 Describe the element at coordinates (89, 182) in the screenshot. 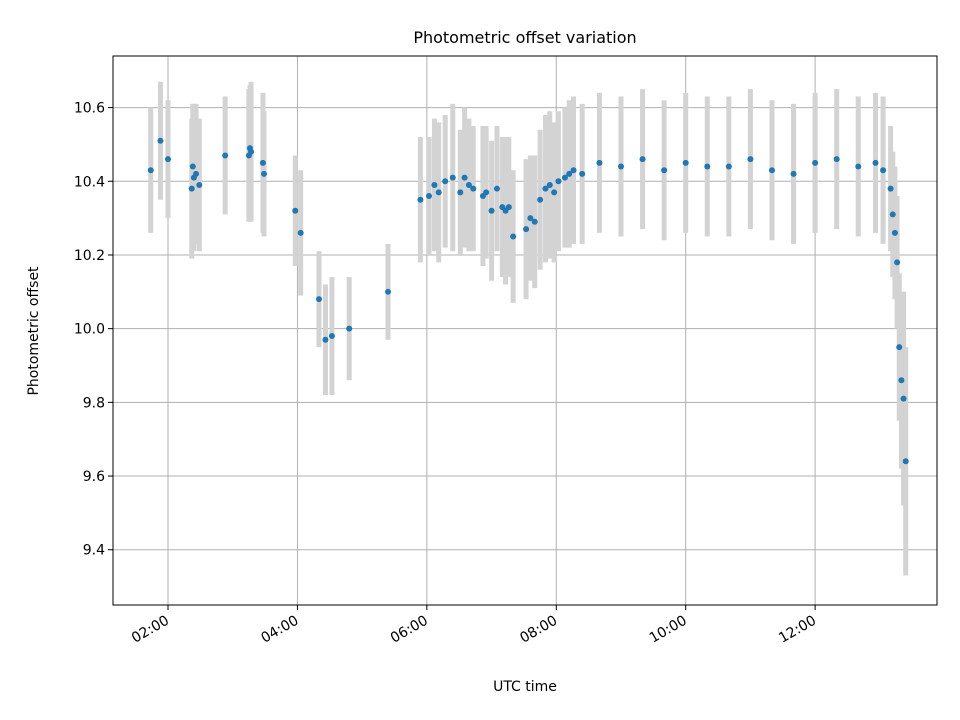

I see `y-tick-label: 10.4` at that location.